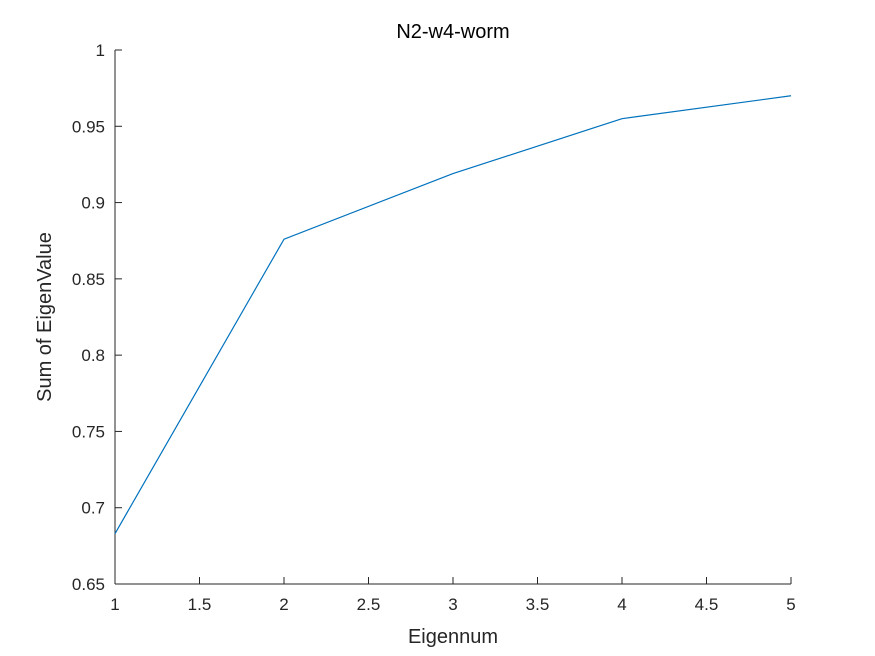 Image resolution: width=875 pixels, height=656 pixels. Describe the element at coordinates (790, 604) in the screenshot. I see `x-tick-label: 5` at that location.